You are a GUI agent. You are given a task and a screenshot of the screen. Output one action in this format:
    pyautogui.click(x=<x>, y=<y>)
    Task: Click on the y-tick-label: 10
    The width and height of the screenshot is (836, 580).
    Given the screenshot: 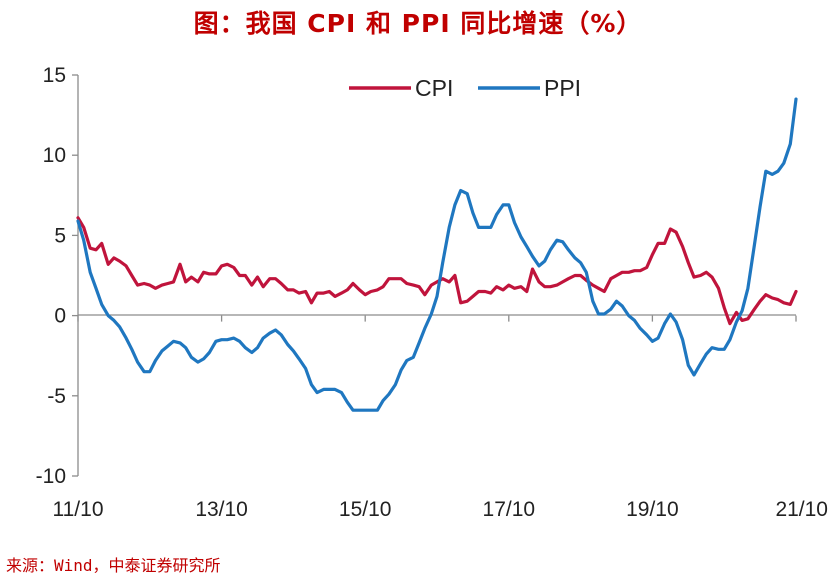 What is the action you would take?
    pyautogui.click(x=54, y=155)
    